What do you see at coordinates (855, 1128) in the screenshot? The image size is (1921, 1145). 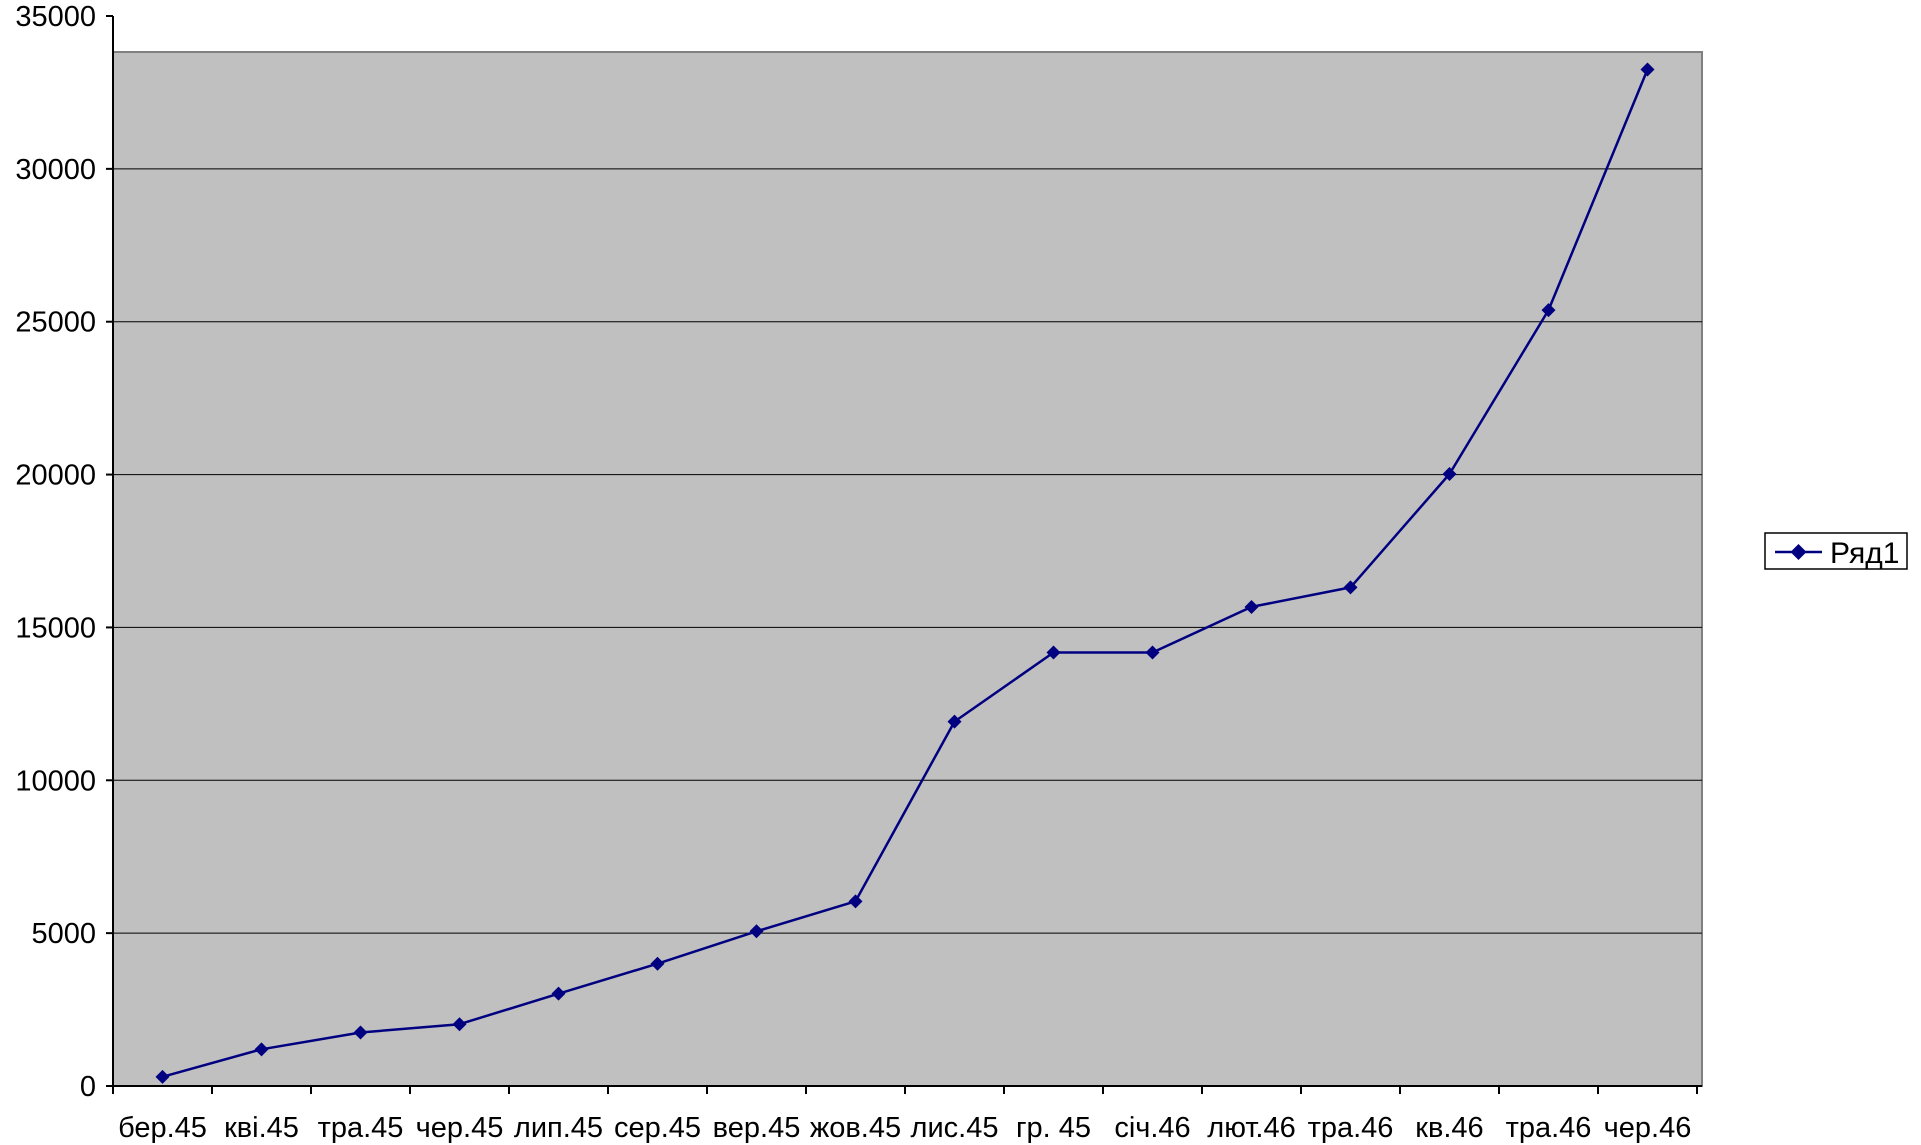 I see `x-tick-label-7: жов.45` at bounding box center [855, 1128].